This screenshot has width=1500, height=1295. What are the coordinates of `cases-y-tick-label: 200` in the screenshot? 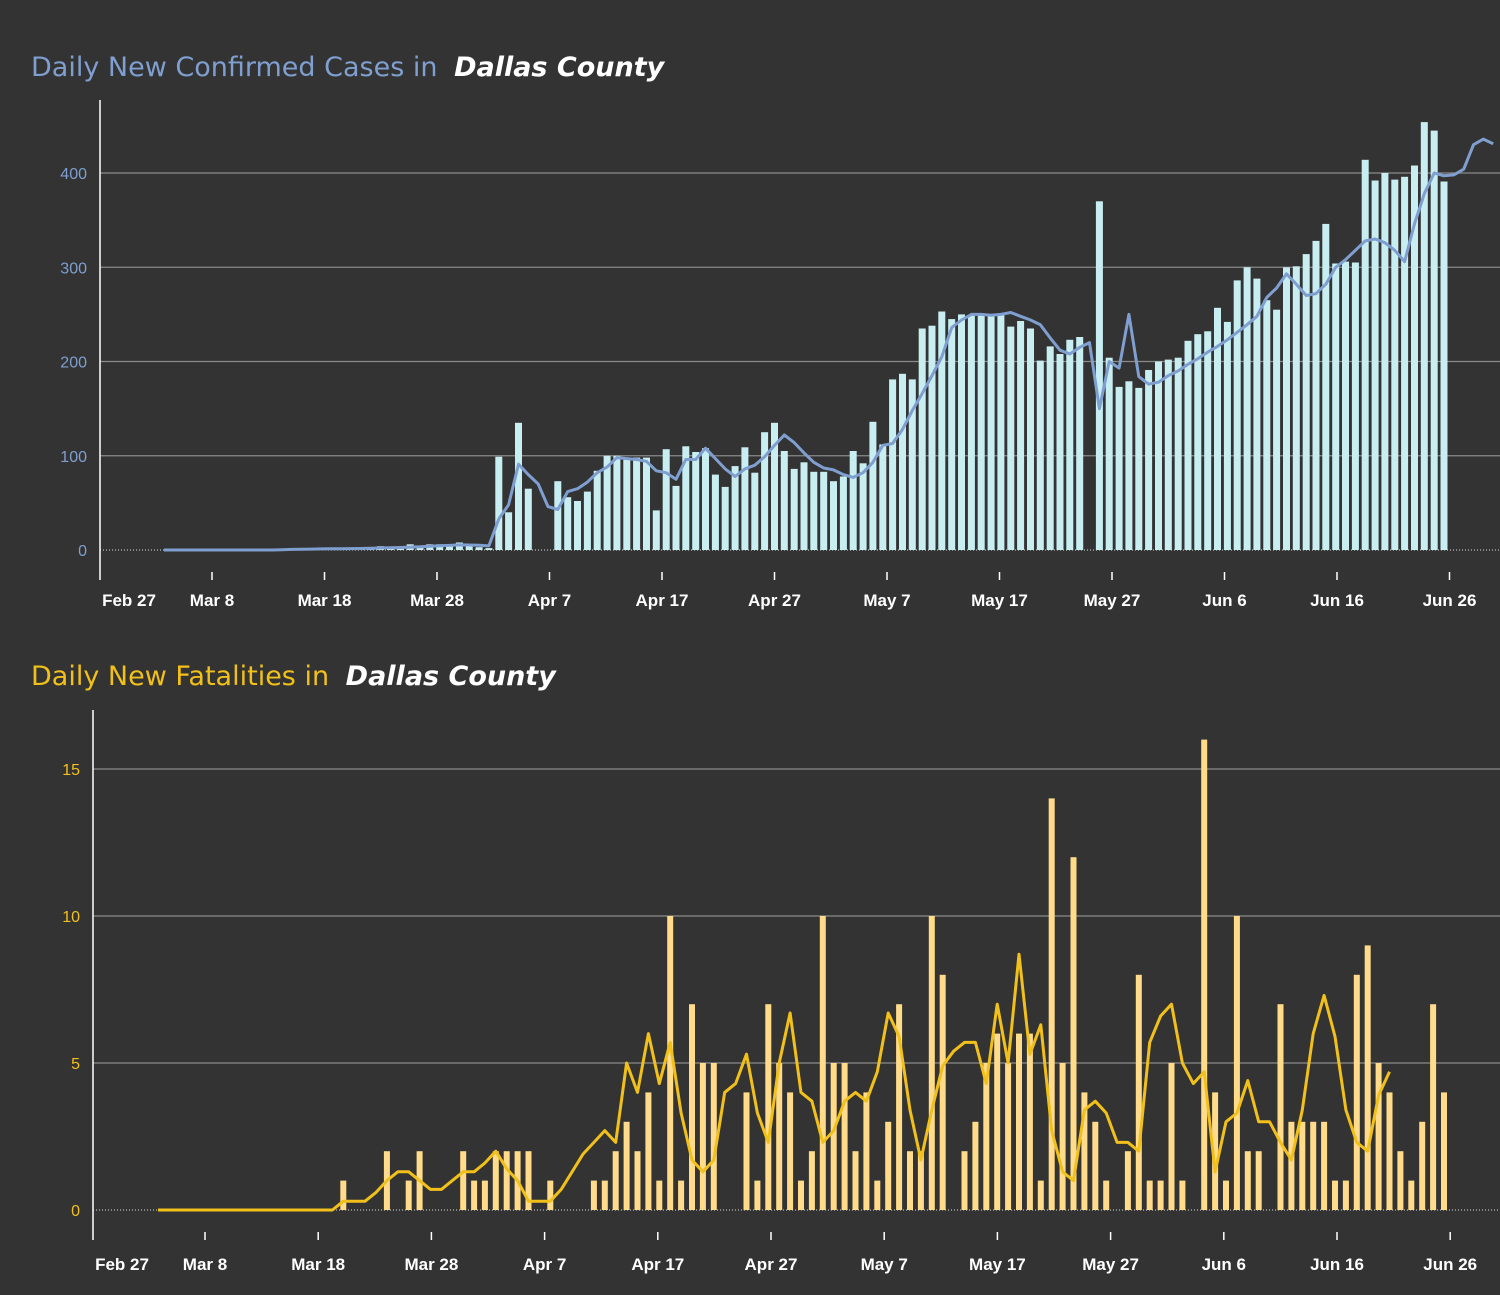 It's located at (73, 363).